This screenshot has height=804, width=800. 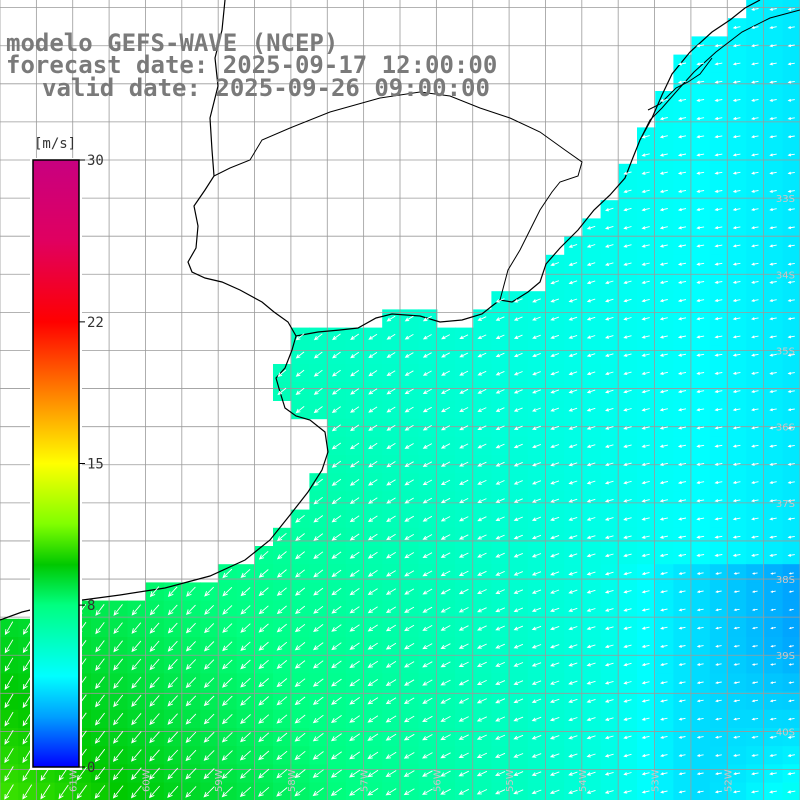 I want to click on coastline-uruguay, so click(x=630, y=151).